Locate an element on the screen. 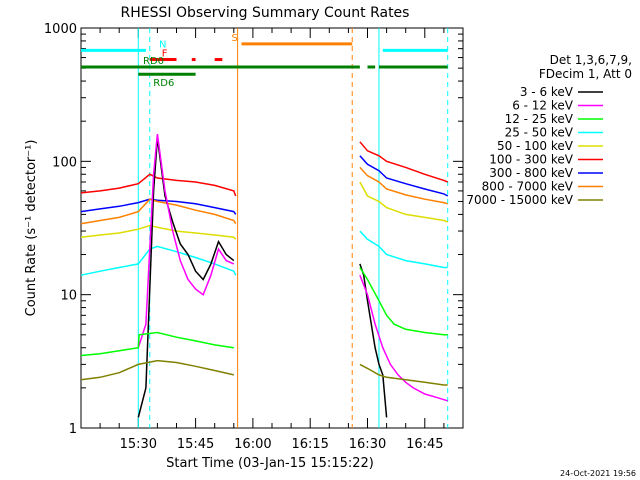 The height and width of the screenshot is (480, 640). y-tick-label: 100 is located at coordinates (64, 162).